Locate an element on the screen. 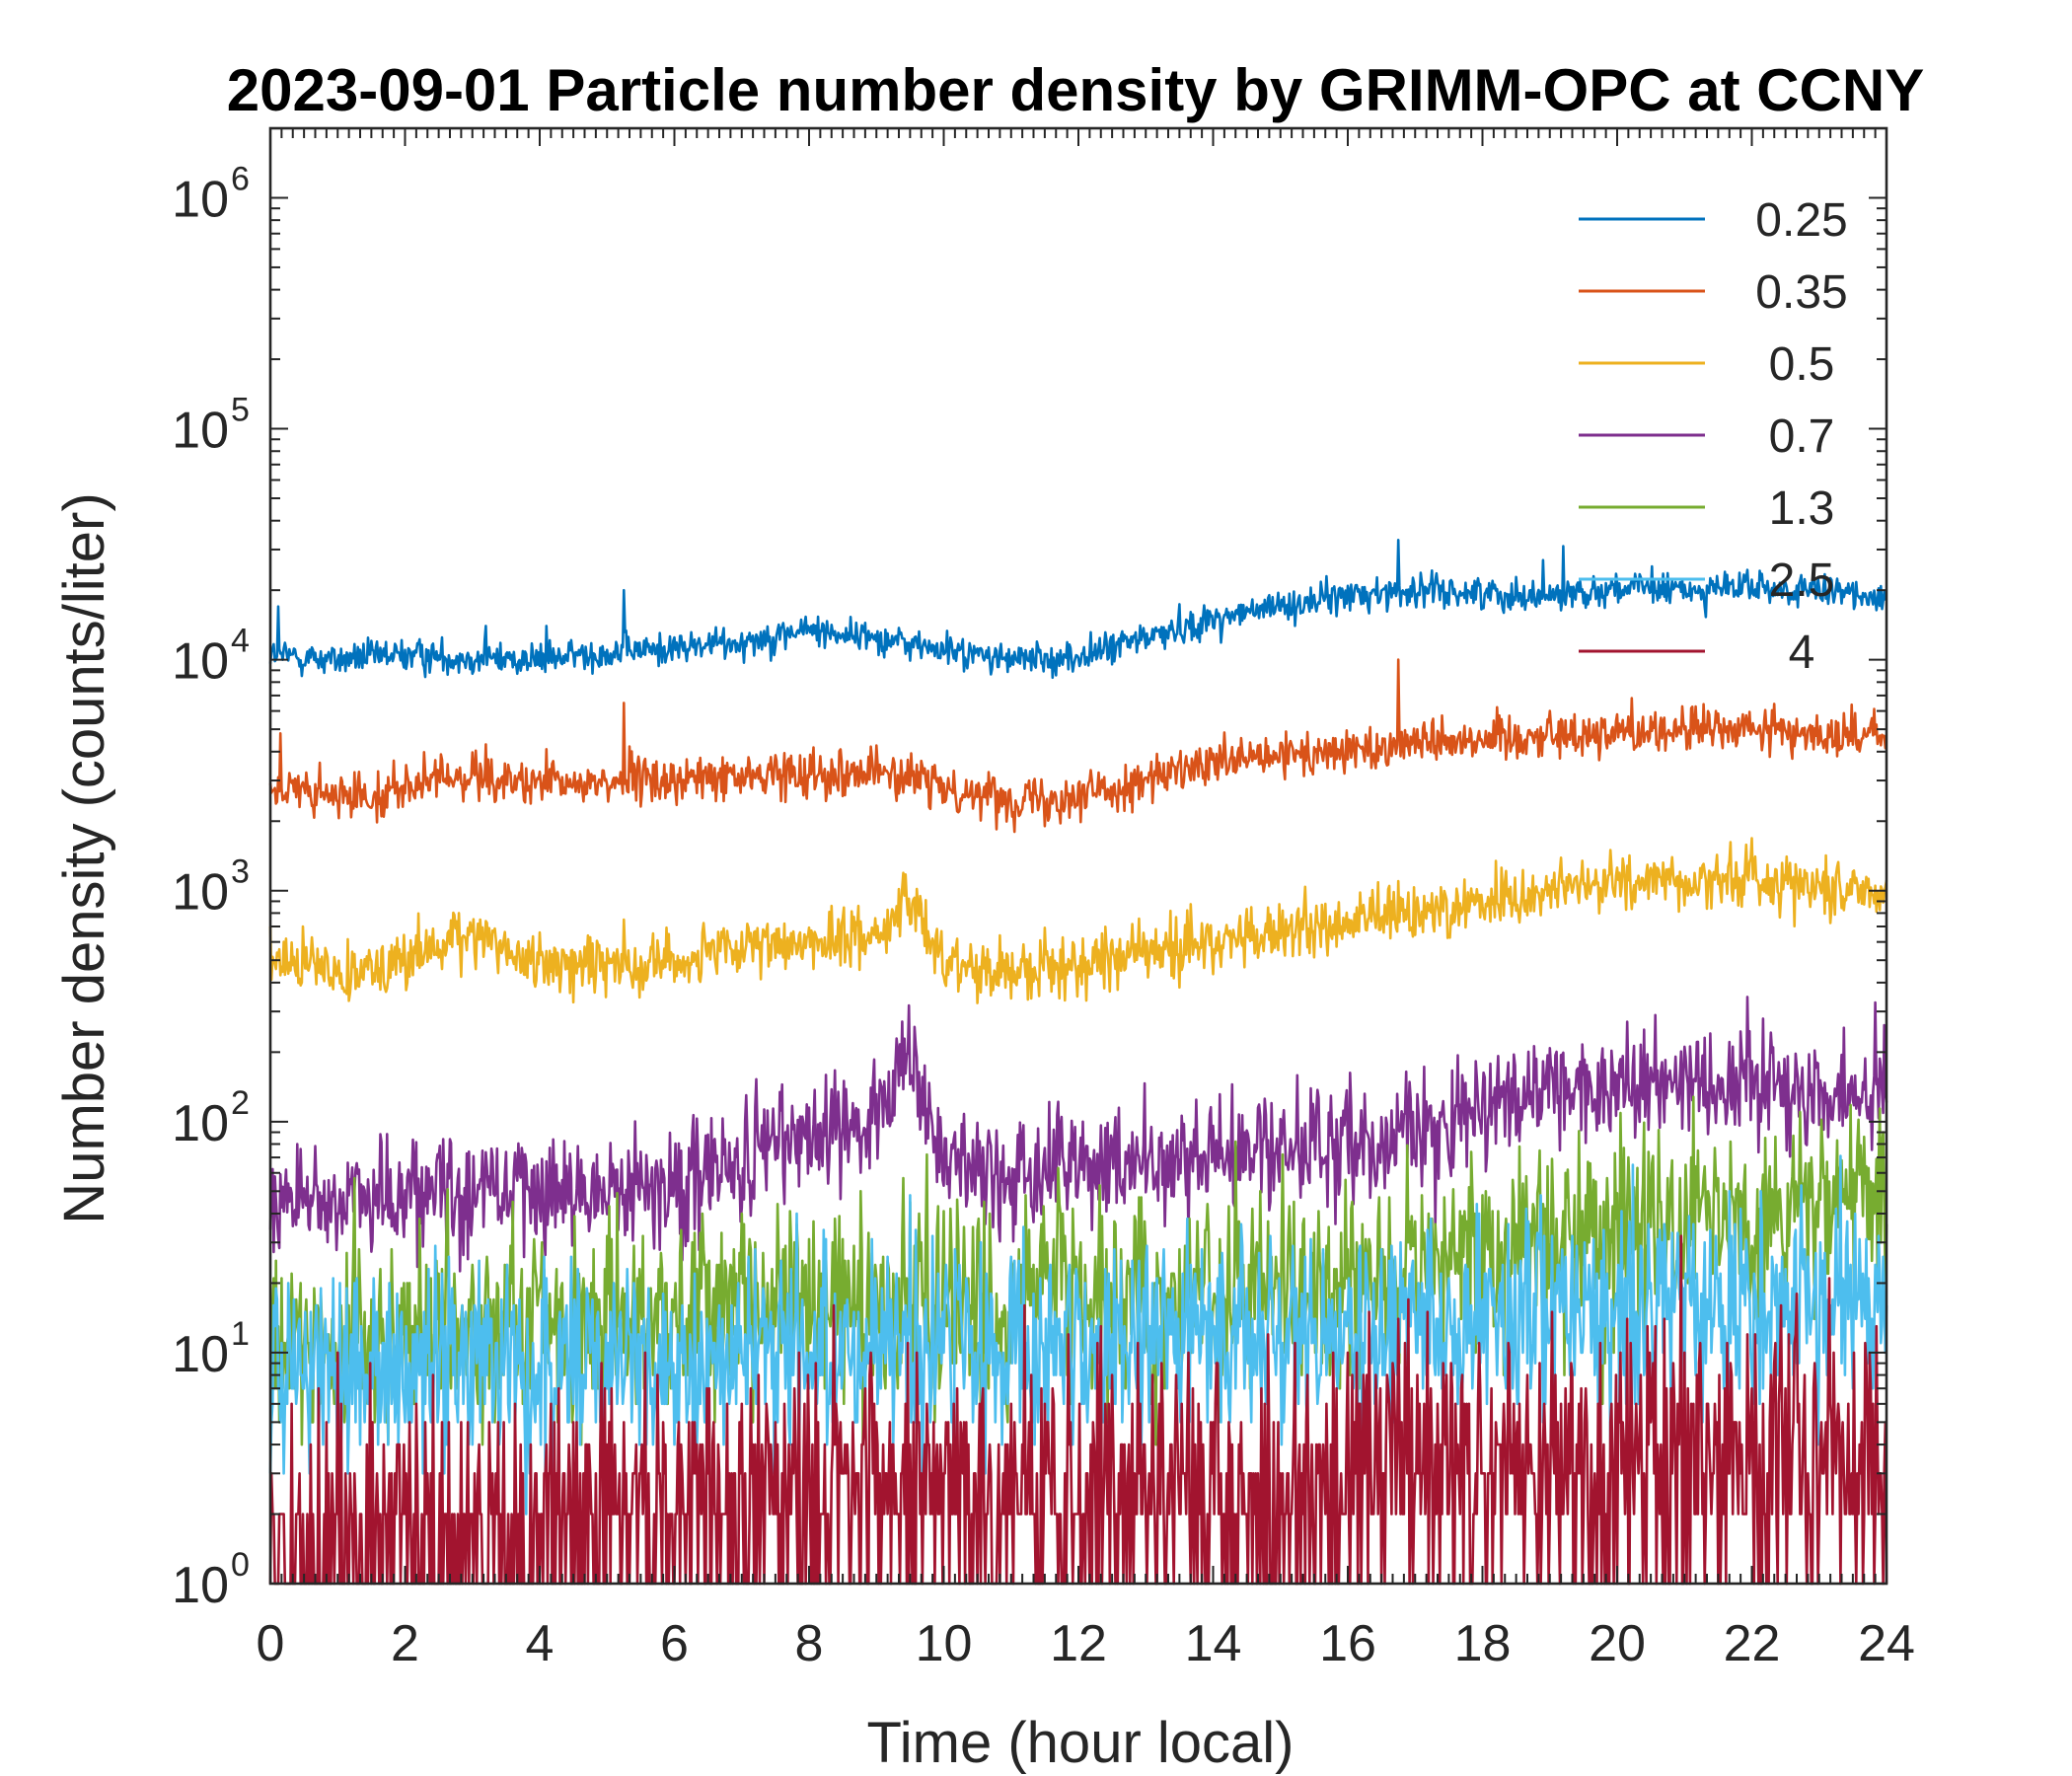  y-tick-label: 10 0 is located at coordinates (211, 1580).